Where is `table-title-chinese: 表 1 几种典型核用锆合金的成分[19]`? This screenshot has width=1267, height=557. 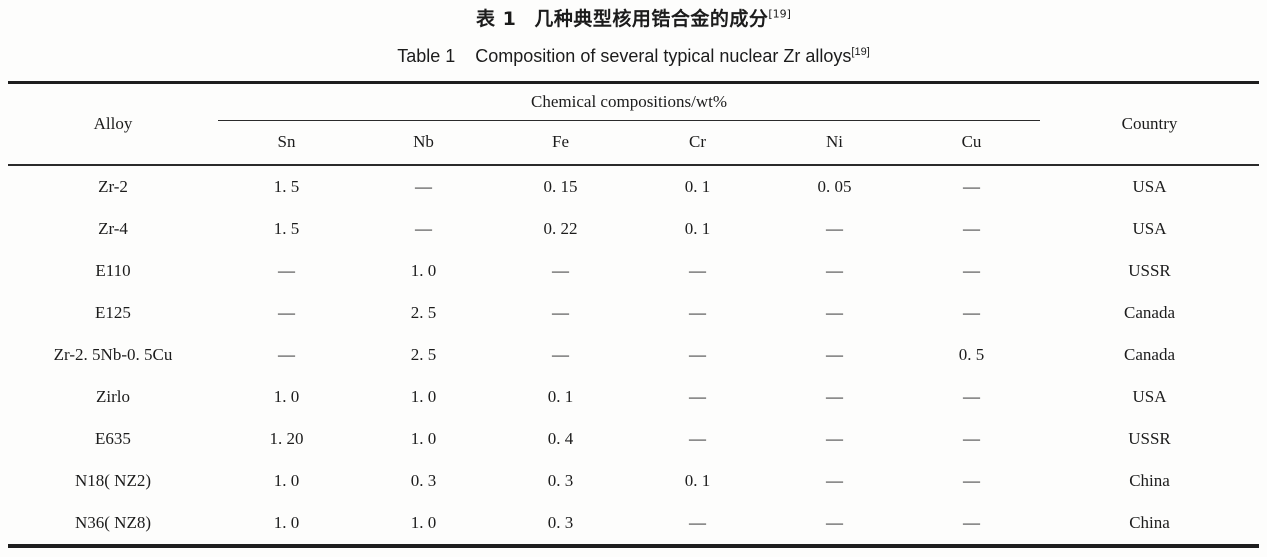
table-title-chinese: 表 1 几种典型核用锆合金的成分[19] is located at coordinates (633, 19).